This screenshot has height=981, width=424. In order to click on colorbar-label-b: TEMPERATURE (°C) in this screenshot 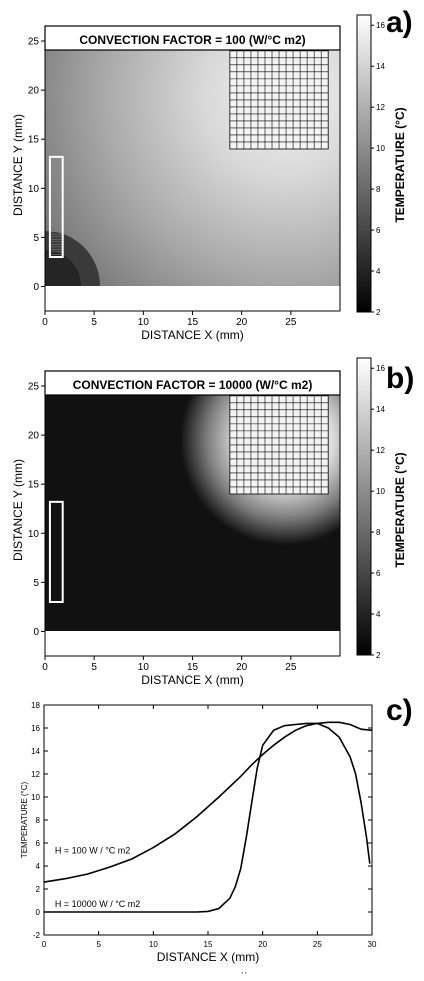, I will do `click(400, 509)`.